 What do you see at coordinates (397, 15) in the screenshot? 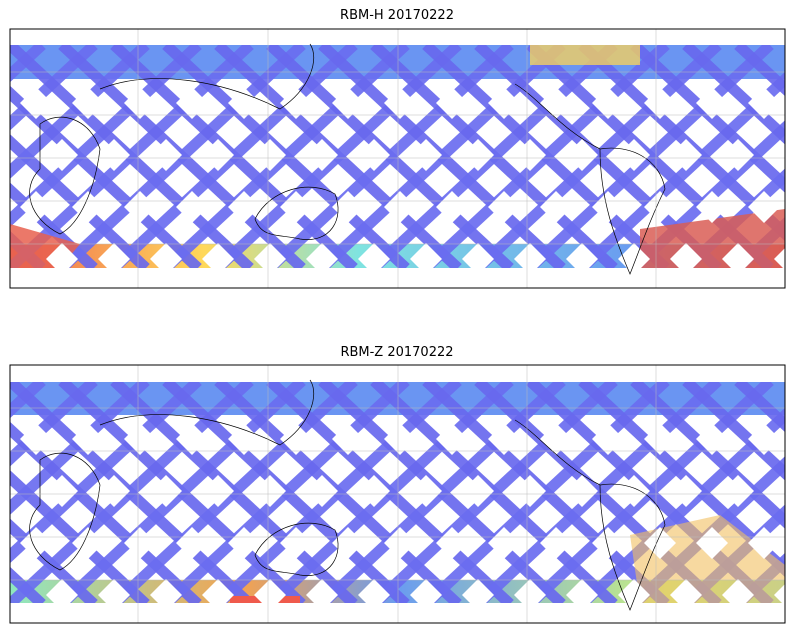
I see `panel-title: RBM-H 20170222` at bounding box center [397, 15].